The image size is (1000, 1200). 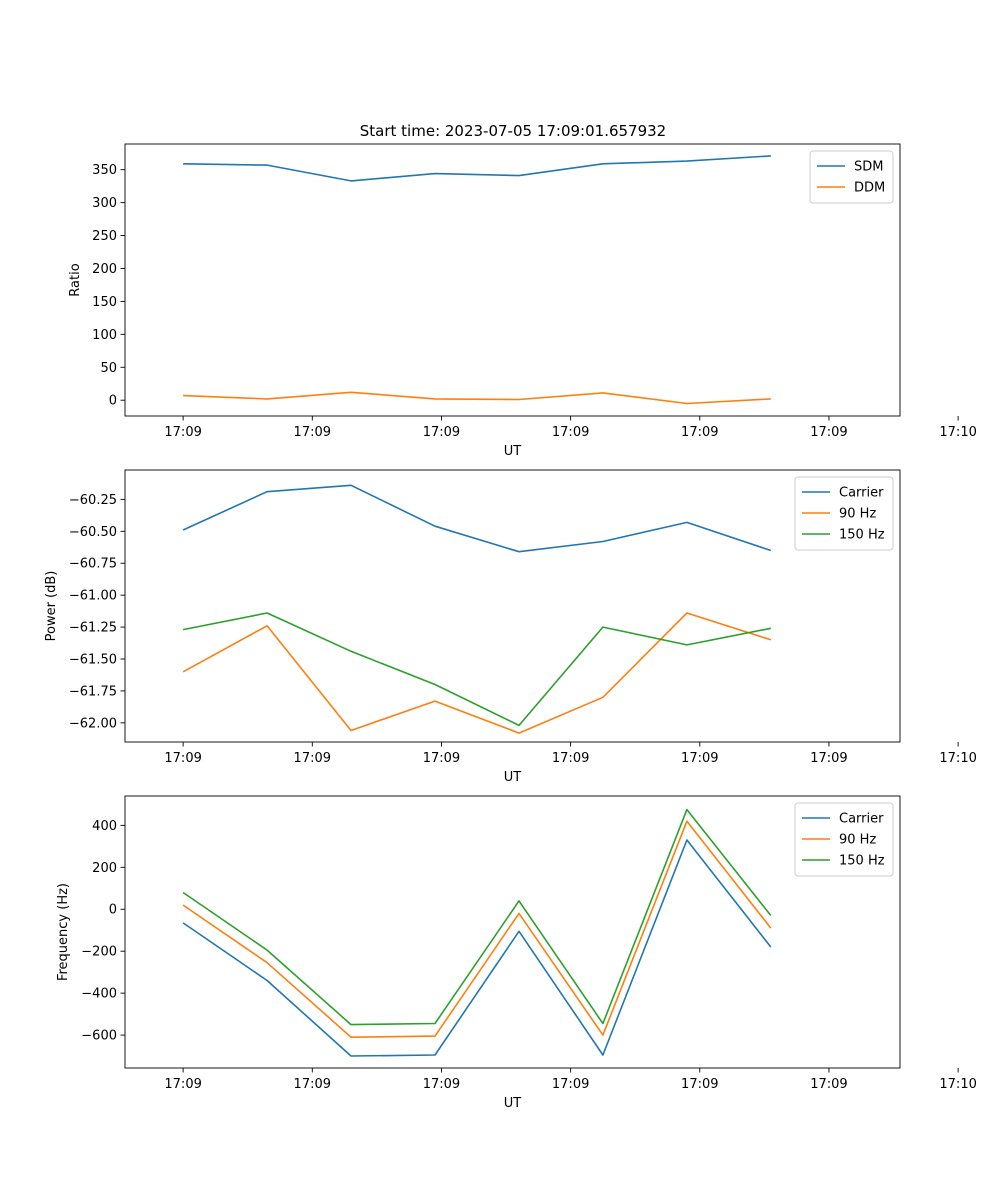 What do you see at coordinates (104, 335) in the screenshot?
I see `y-tick-label: 100` at bounding box center [104, 335].